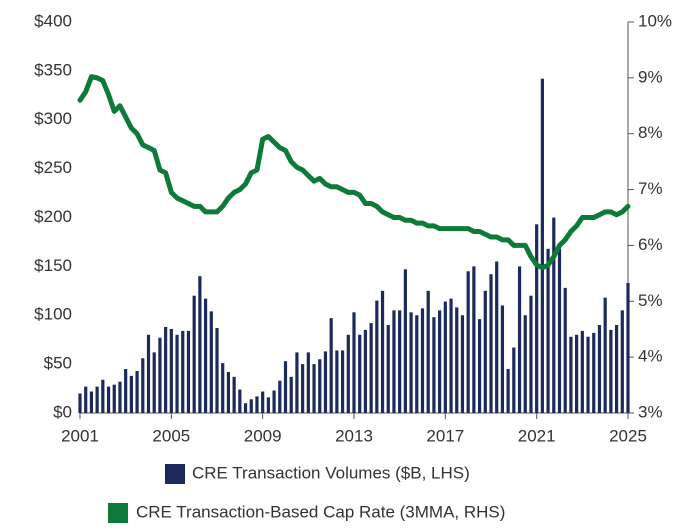 This screenshot has width=692, height=532. What do you see at coordinates (53, 167) in the screenshot?
I see `y-tick-label: $250` at bounding box center [53, 167].